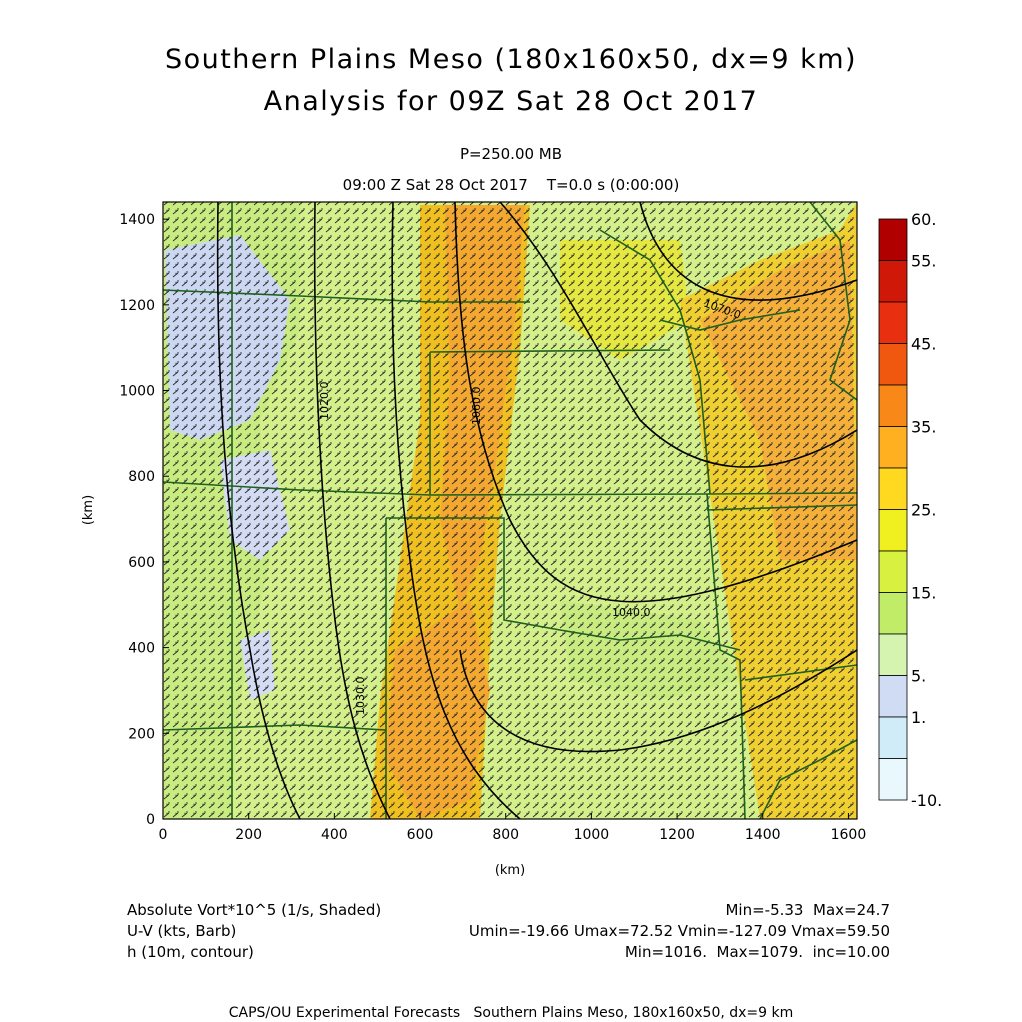  I want to click on x-axis-label: (km), so click(510, 870).